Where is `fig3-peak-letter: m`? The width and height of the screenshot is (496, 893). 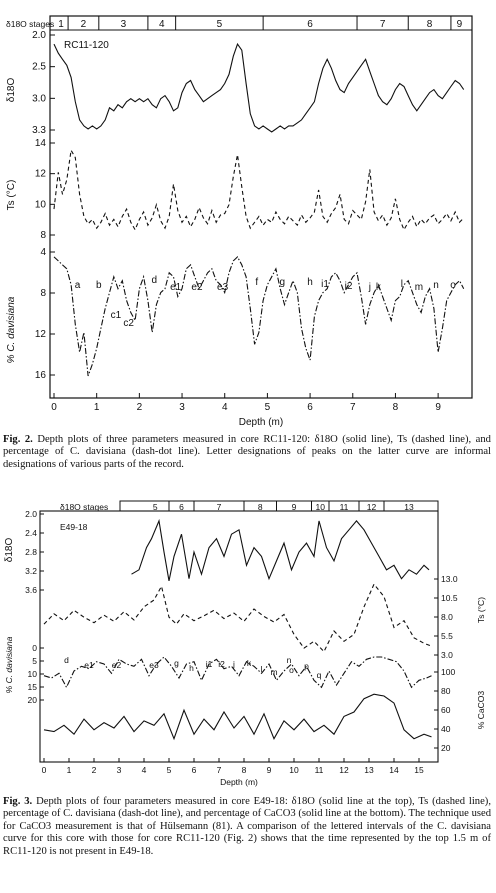
fig3-peak-letter: m is located at coordinates (273, 672).